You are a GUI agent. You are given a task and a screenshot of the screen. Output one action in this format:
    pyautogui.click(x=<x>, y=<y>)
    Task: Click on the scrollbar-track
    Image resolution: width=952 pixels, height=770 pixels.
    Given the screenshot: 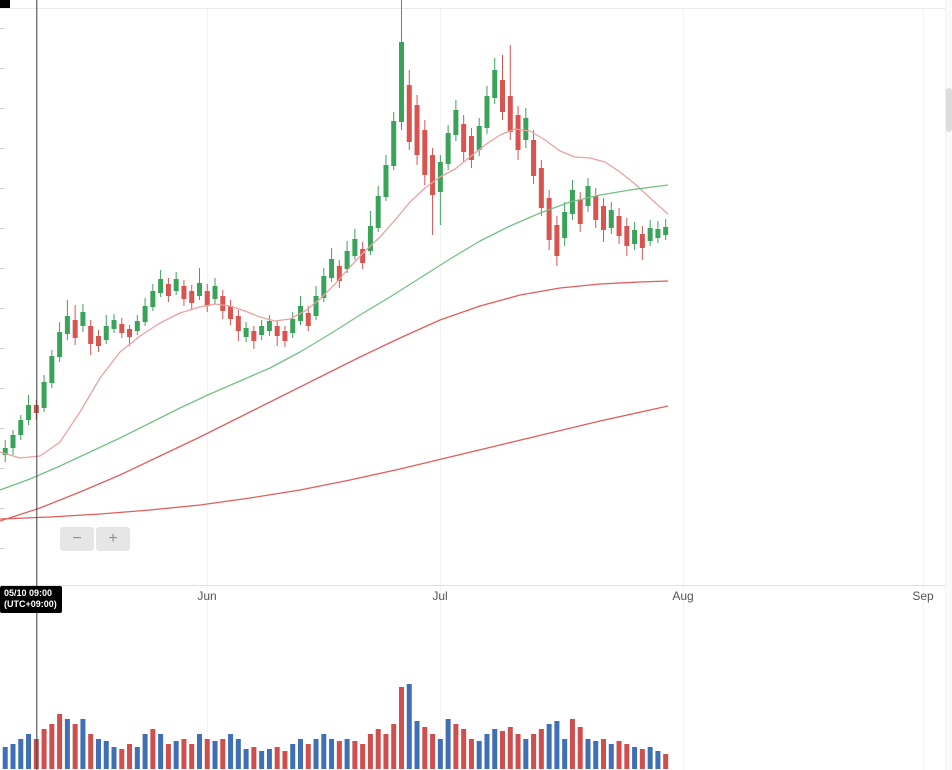 What is the action you would take?
    pyautogui.click(x=948, y=385)
    